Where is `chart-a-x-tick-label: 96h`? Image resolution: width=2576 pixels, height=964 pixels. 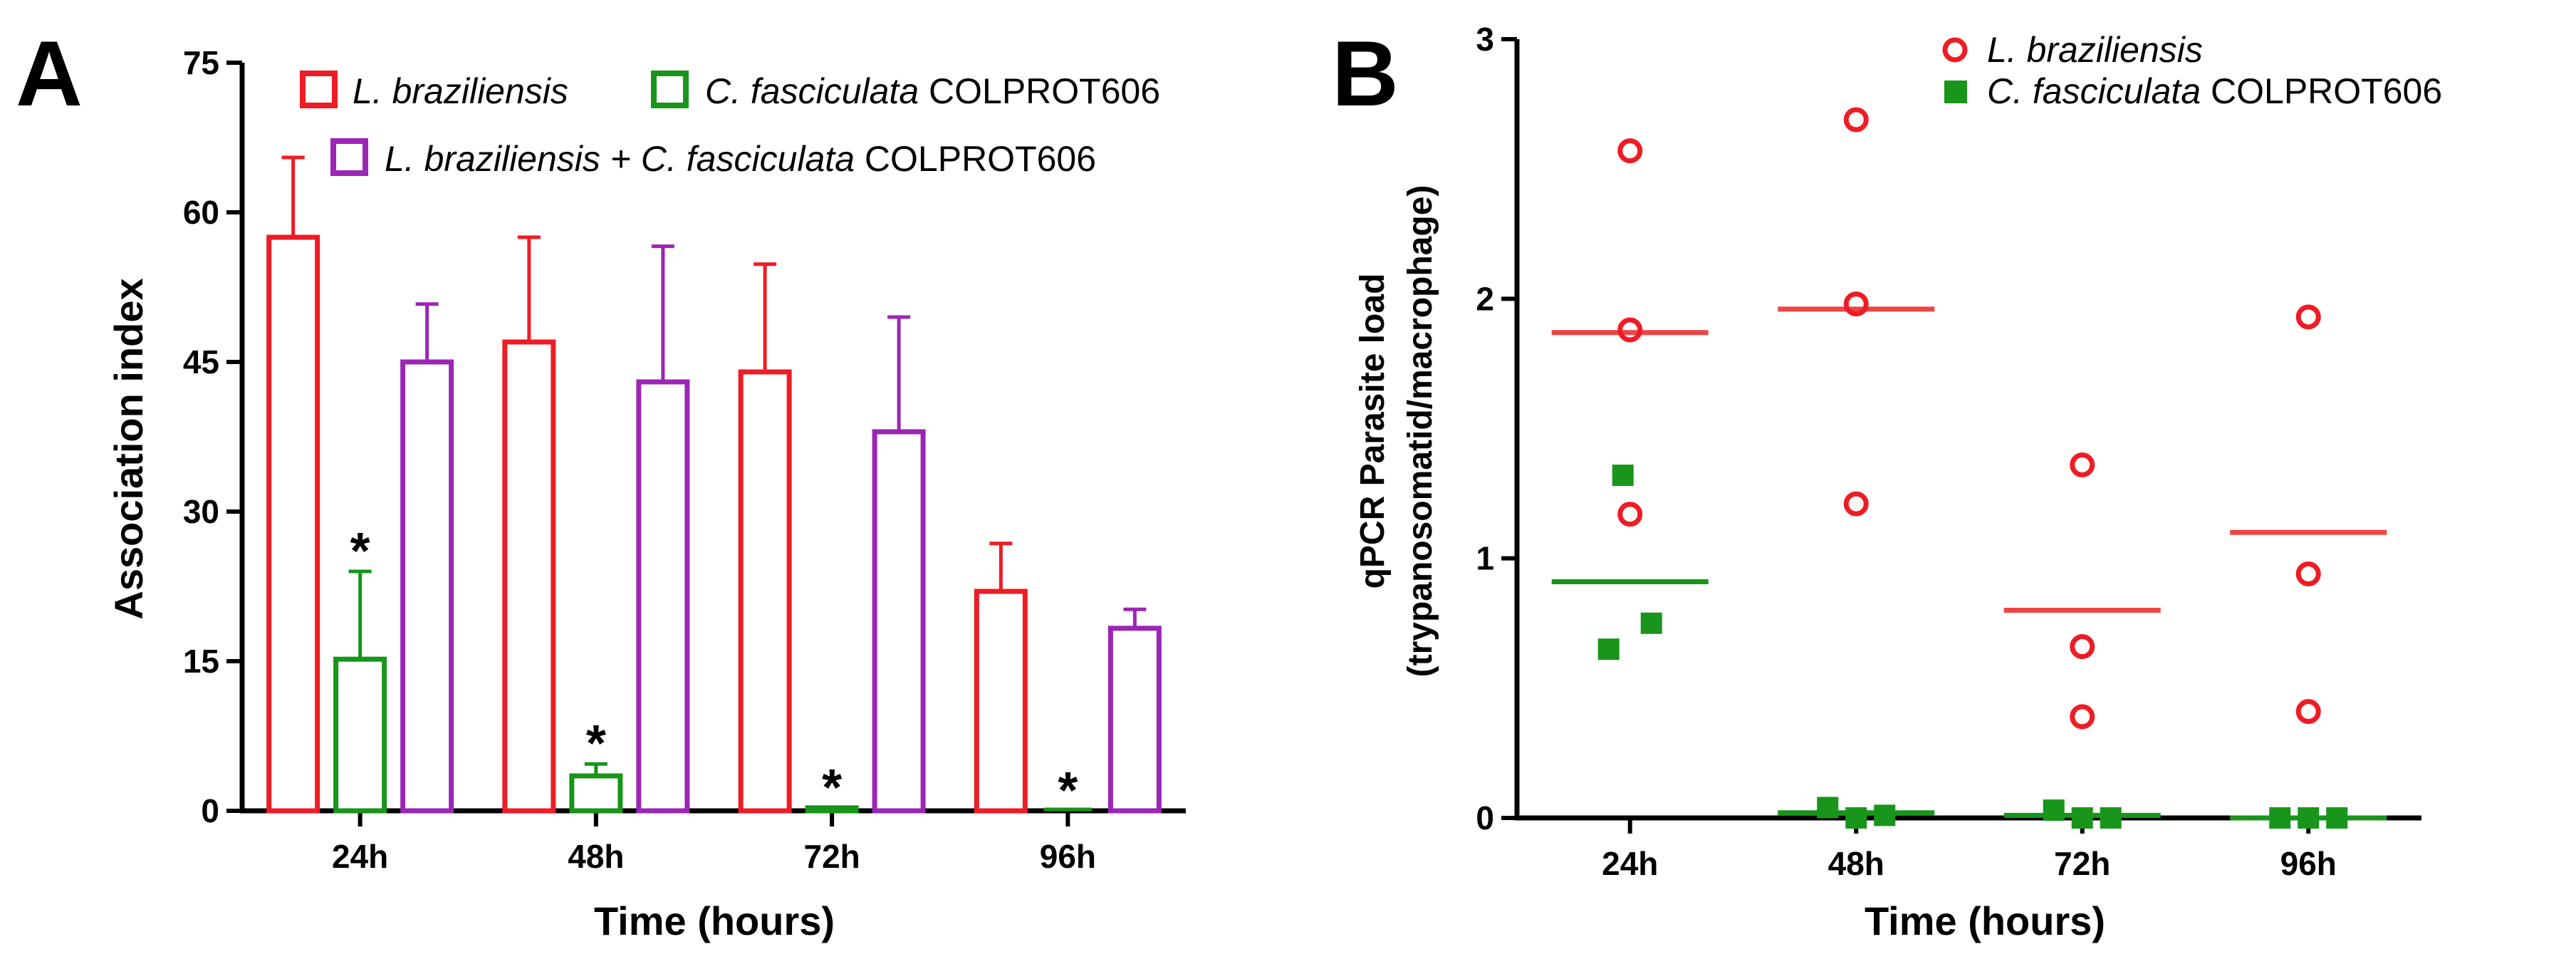
chart-a-x-tick-label: 96h is located at coordinates (1068, 856).